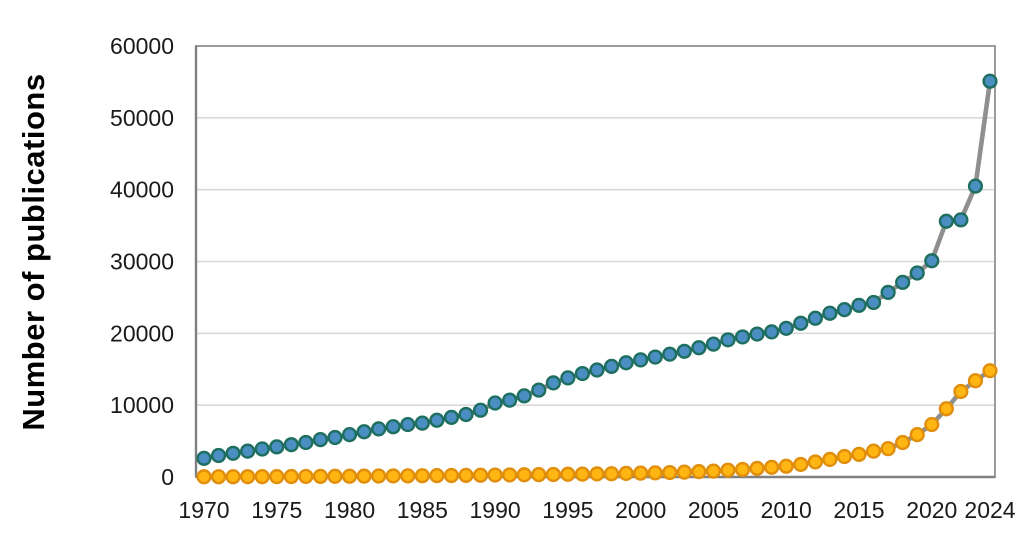 The height and width of the screenshot is (543, 1032). What do you see at coordinates (640, 510) in the screenshot?
I see `x-tick-label: 2000` at bounding box center [640, 510].